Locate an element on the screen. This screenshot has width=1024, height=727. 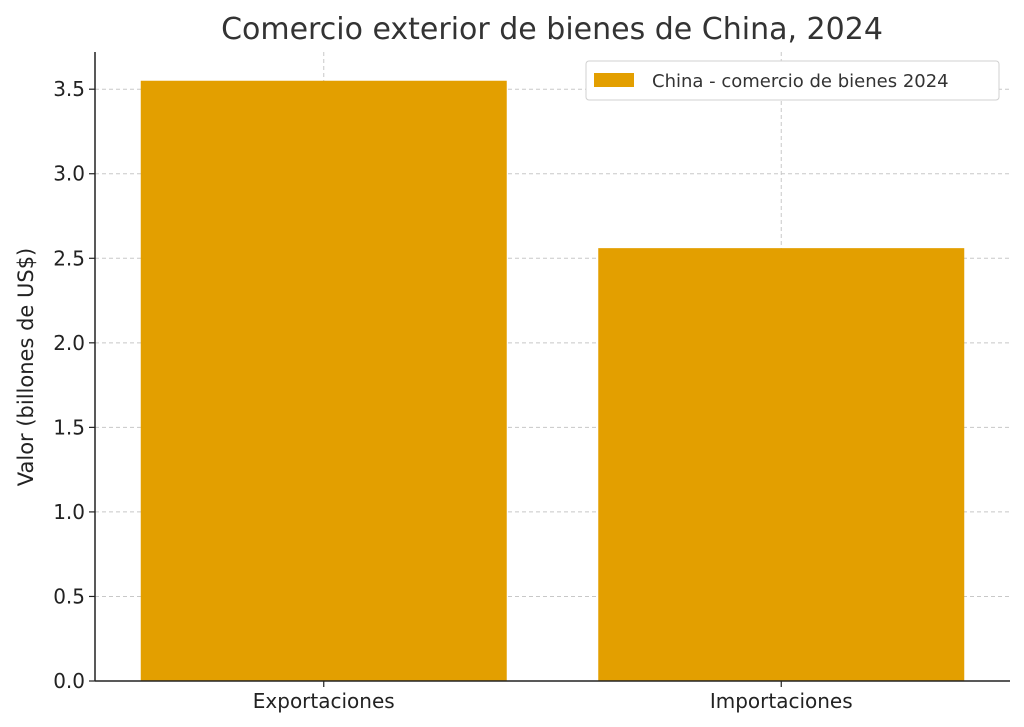
y-tick-label: 1.5 is located at coordinates (69, 427).